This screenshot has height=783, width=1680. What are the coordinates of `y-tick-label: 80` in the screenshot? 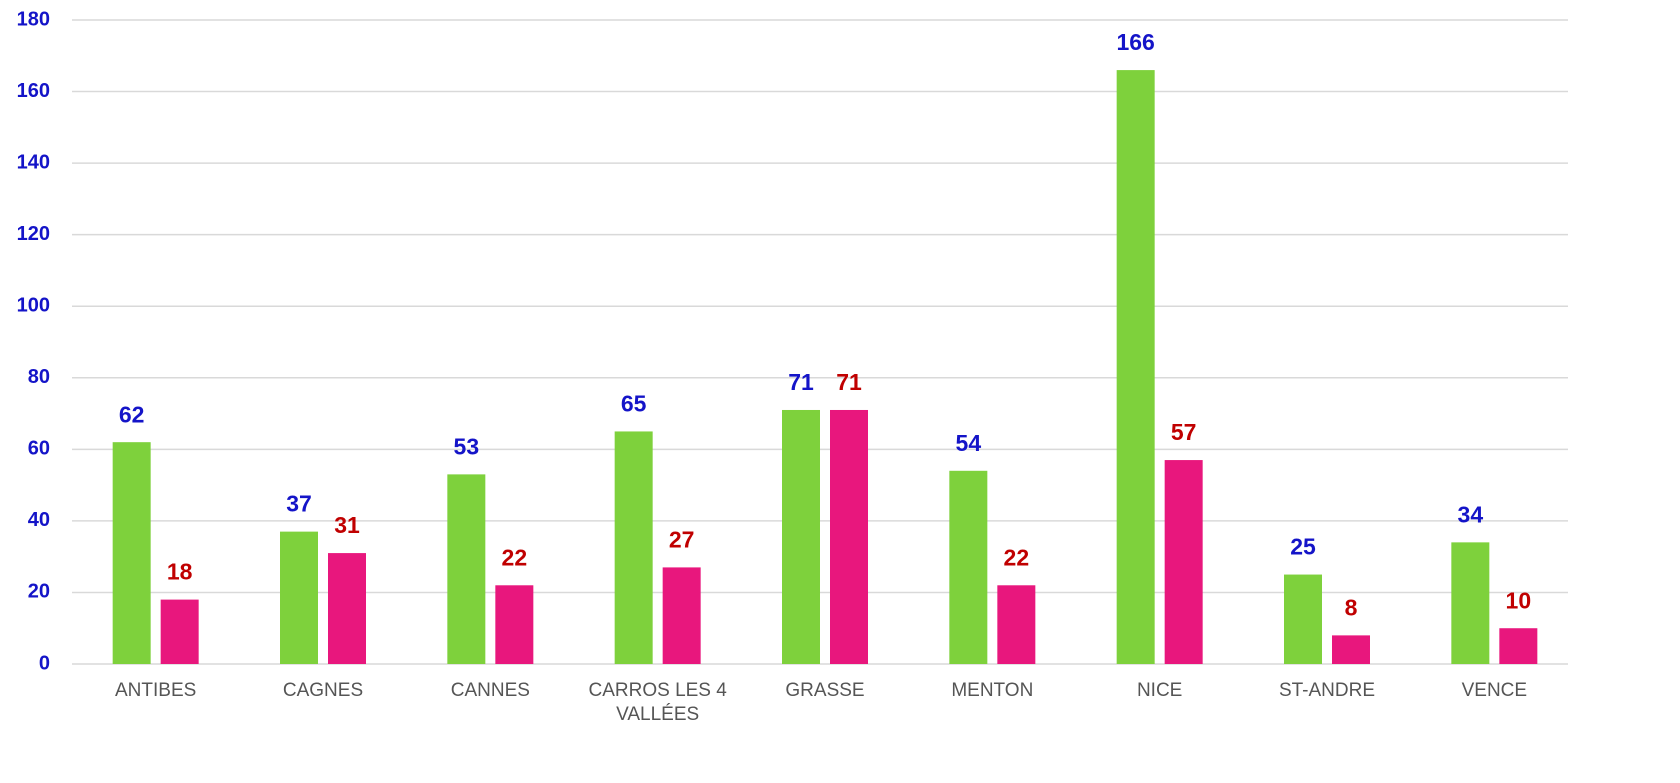 It's located at (39, 377).